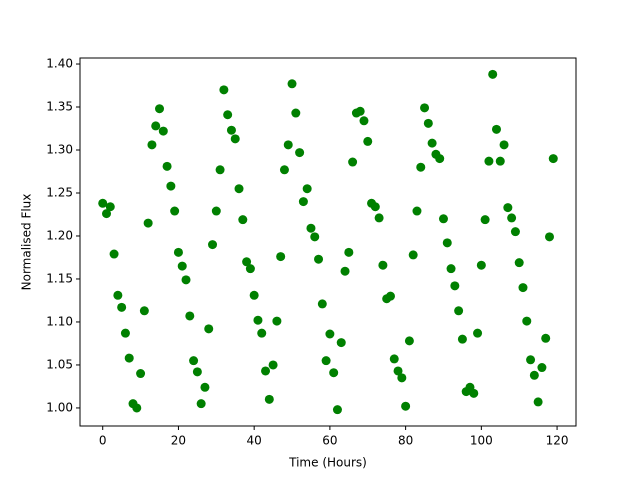  Describe the element at coordinates (103, 441) in the screenshot. I see `x-tick-label: 0` at that location.